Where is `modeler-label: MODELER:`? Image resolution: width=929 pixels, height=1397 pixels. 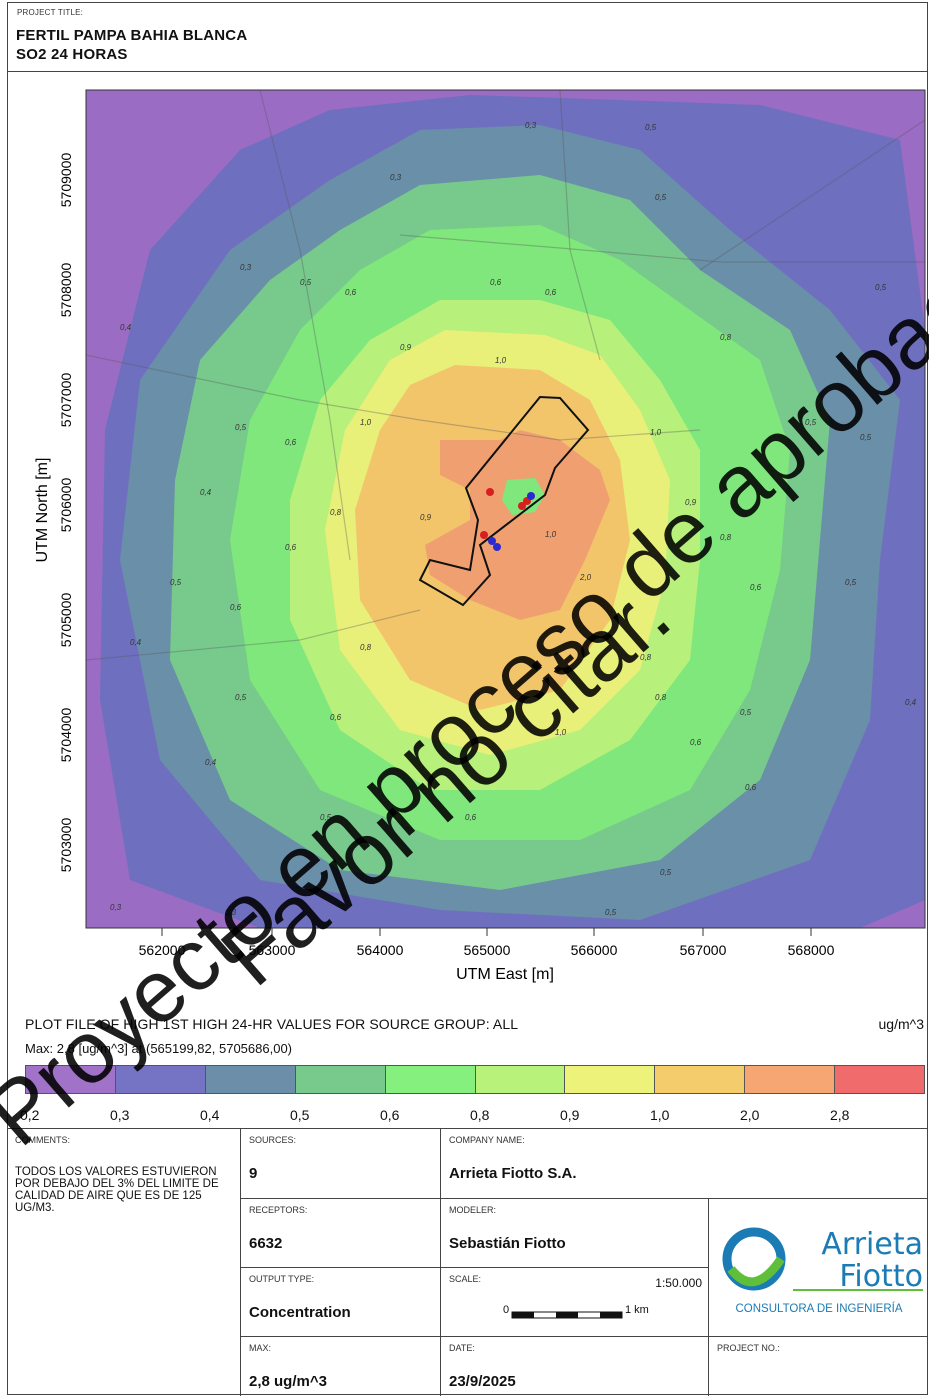
modeler-label: MODELER: is located at coordinates (473, 1210).